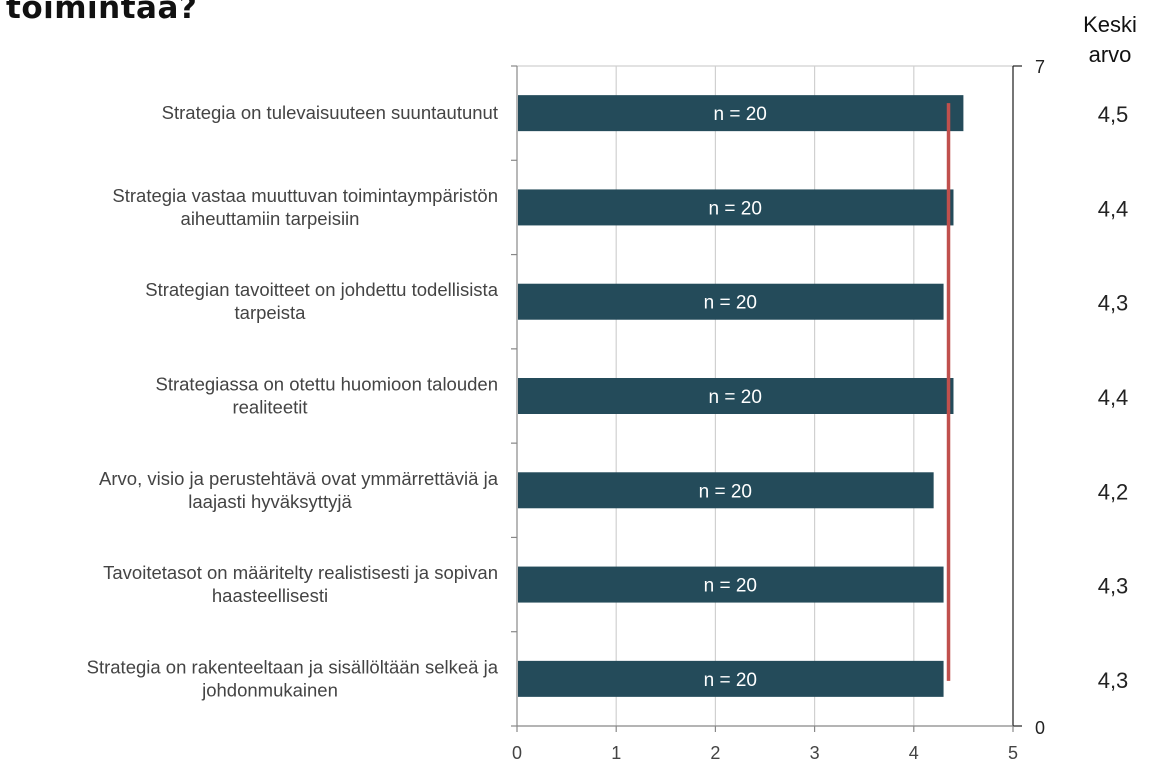 The width and height of the screenshot is (1157, 762). I want to click on mean-value-label: 4,5, so click(1113, 114).